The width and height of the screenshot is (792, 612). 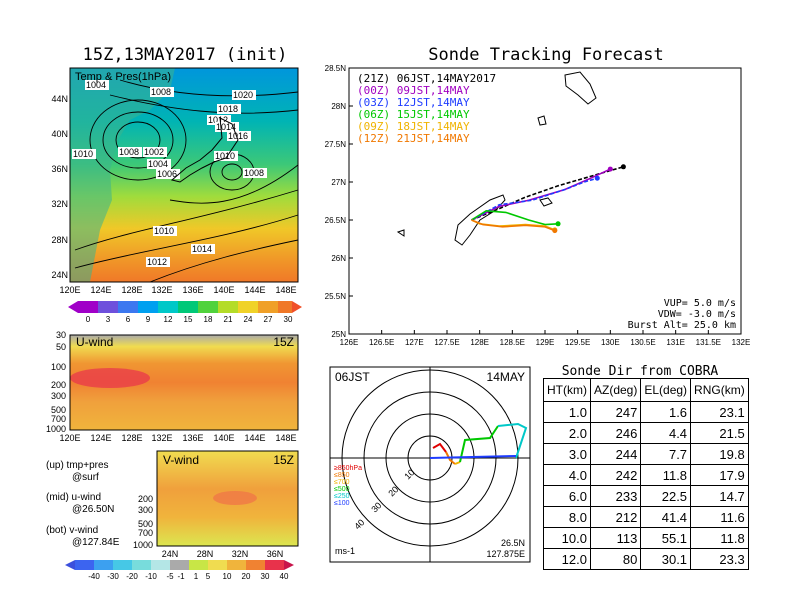 I want to click on uwind-label: U-wind, so click(x=94, y=342).